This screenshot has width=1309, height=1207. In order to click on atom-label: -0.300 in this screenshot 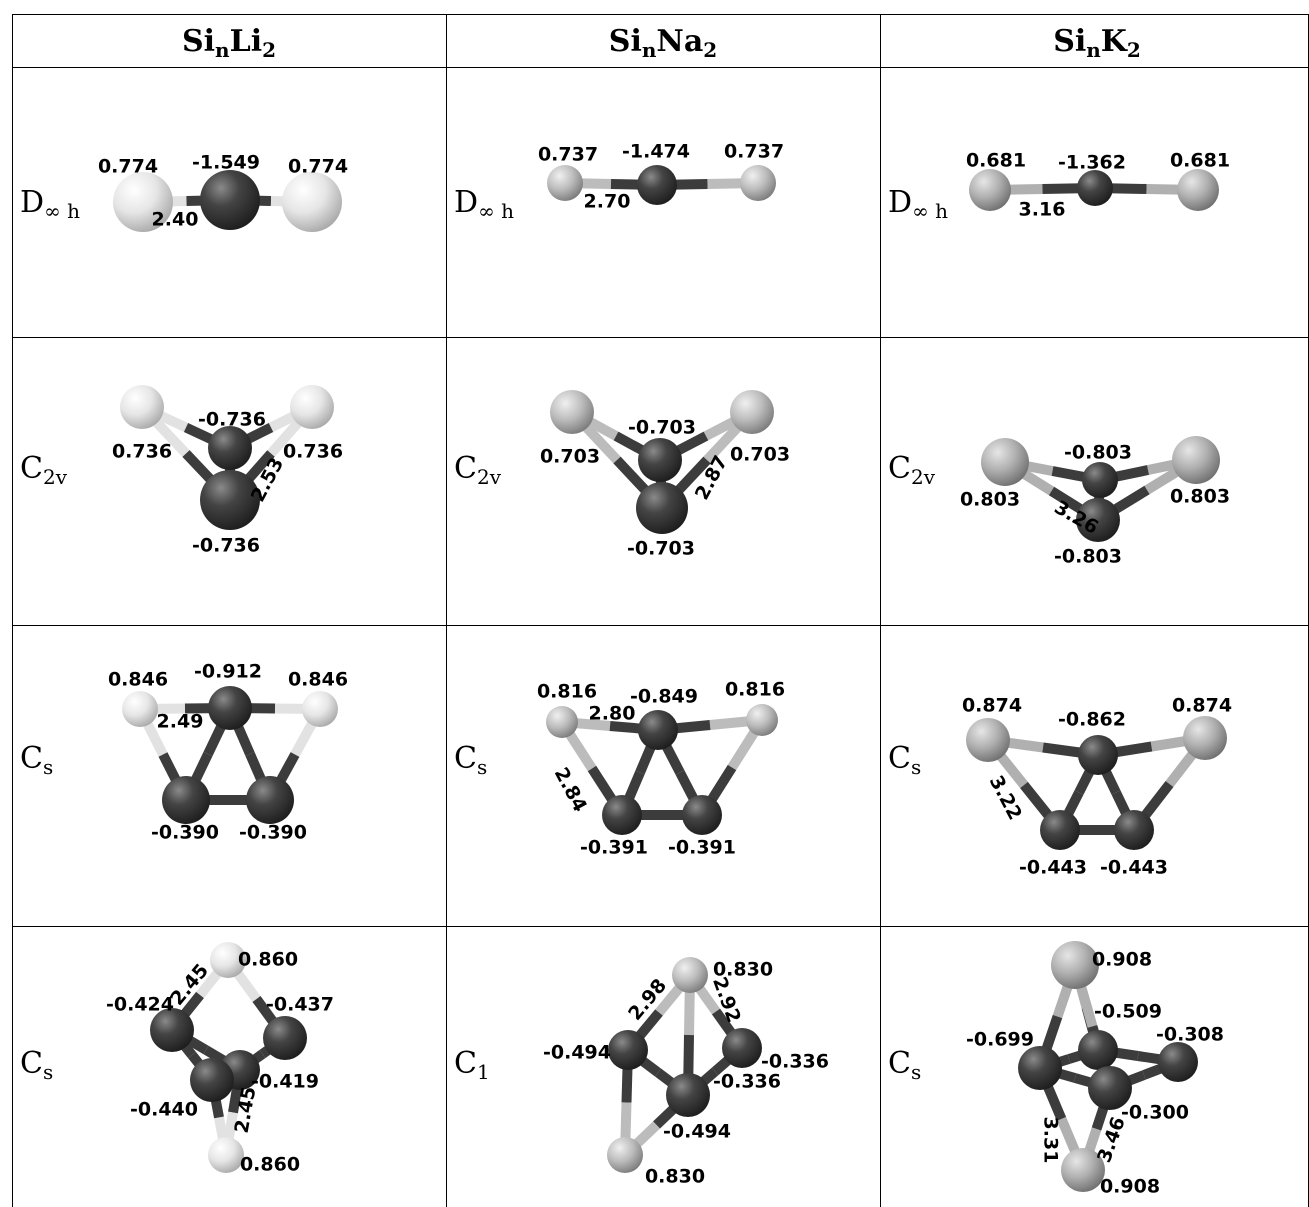, I will do `click(1155, 1113)`.